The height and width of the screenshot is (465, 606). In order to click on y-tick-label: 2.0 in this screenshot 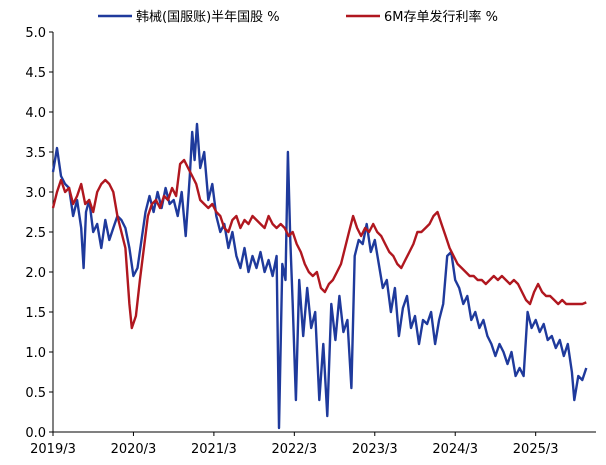, I will do `click(35, 273)`.